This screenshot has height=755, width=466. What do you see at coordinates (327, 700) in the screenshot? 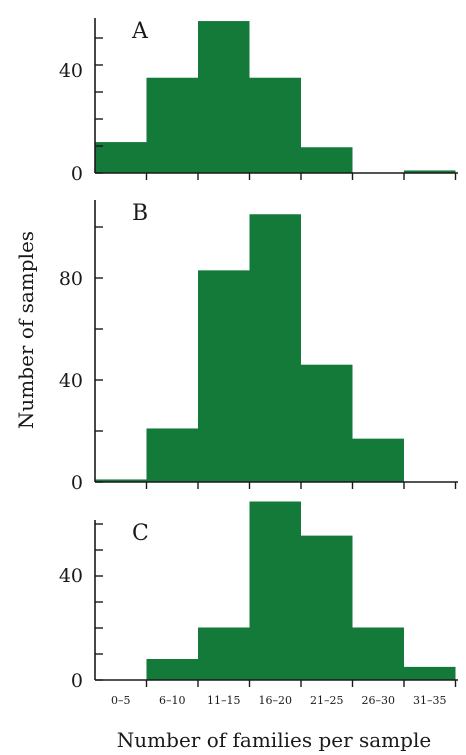
I see `x-category-label-5: 21–25` at bounding box center [327, 700].